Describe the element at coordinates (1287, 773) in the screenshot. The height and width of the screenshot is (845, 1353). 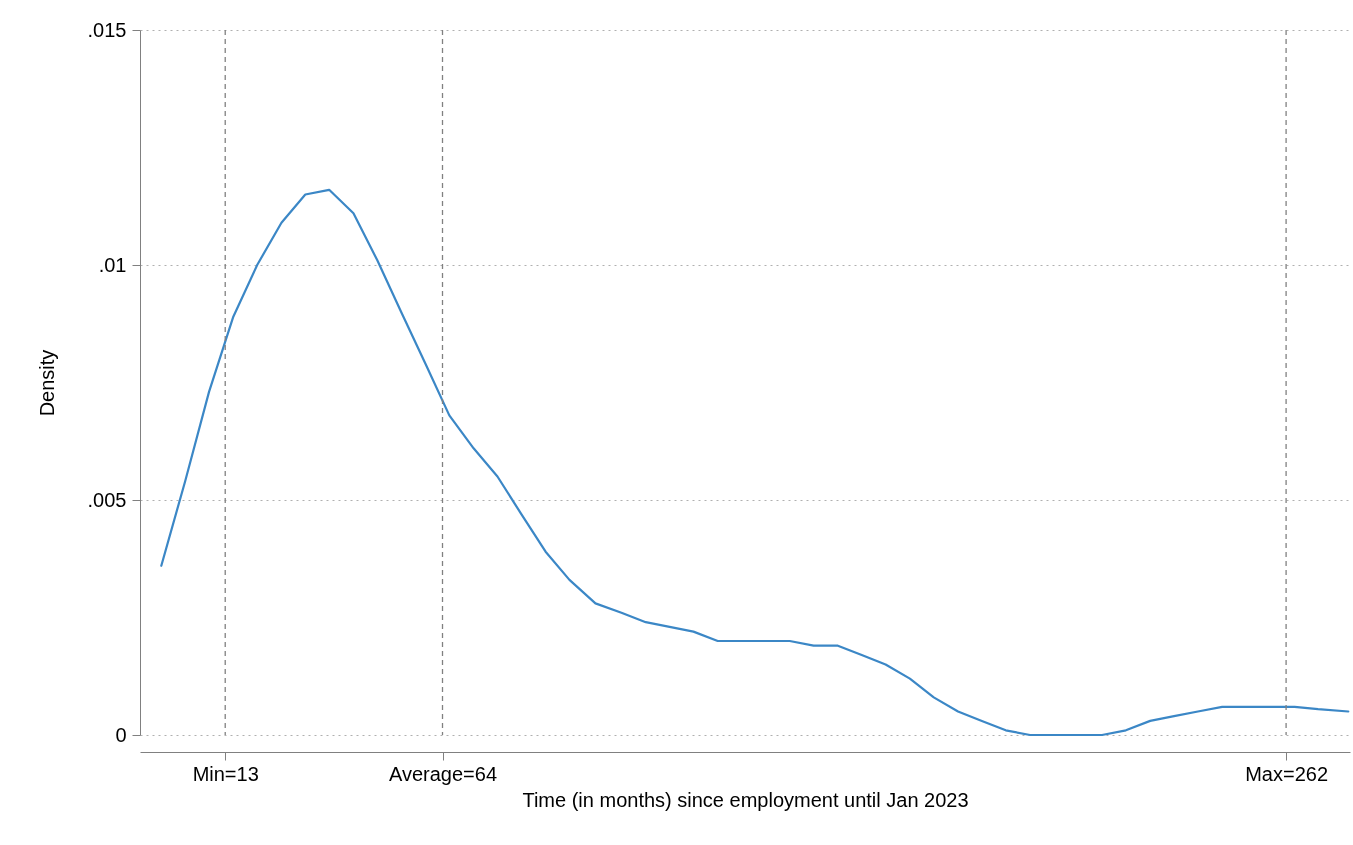
I see `x-tick-label: Max=262` at that location.